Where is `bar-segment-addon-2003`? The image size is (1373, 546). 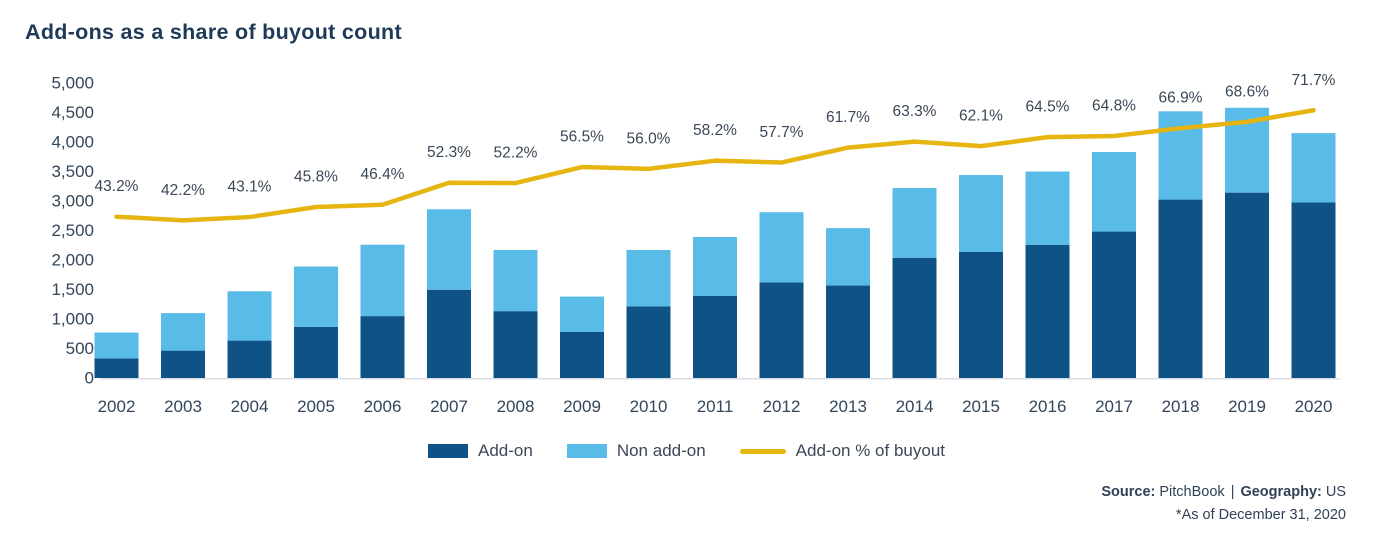
bar-segment-addon-2003 is located at coordinates (183, 364).